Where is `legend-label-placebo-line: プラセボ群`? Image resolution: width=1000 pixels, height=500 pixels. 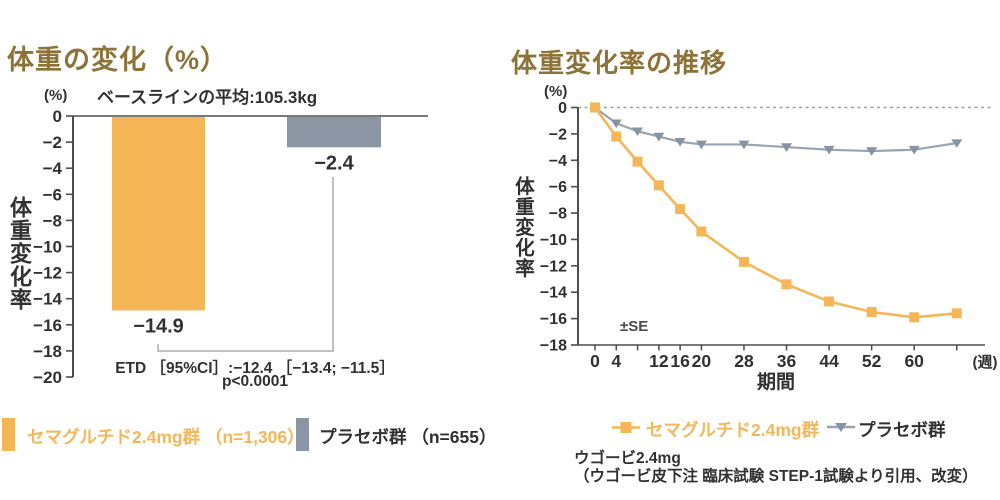 legend-label-placebo-line: プラセボ群 is located at coordinates (902, 430).